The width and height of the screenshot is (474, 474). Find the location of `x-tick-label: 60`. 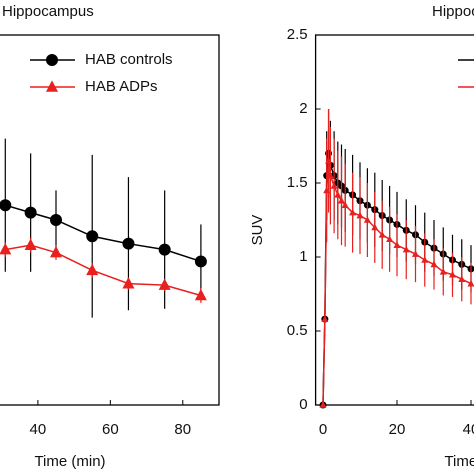

x-tick-label: 60 is located at coordinates (110, 429).